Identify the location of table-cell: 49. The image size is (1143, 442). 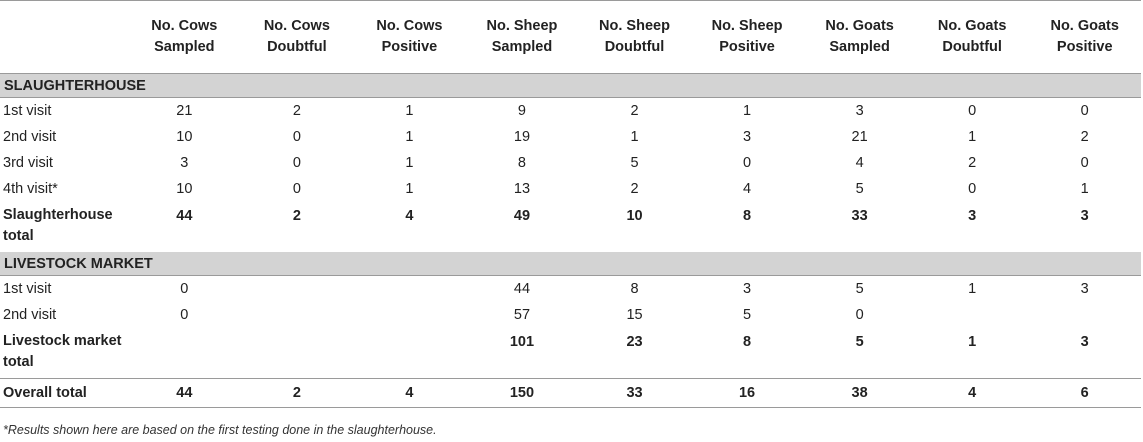
(522, 216).